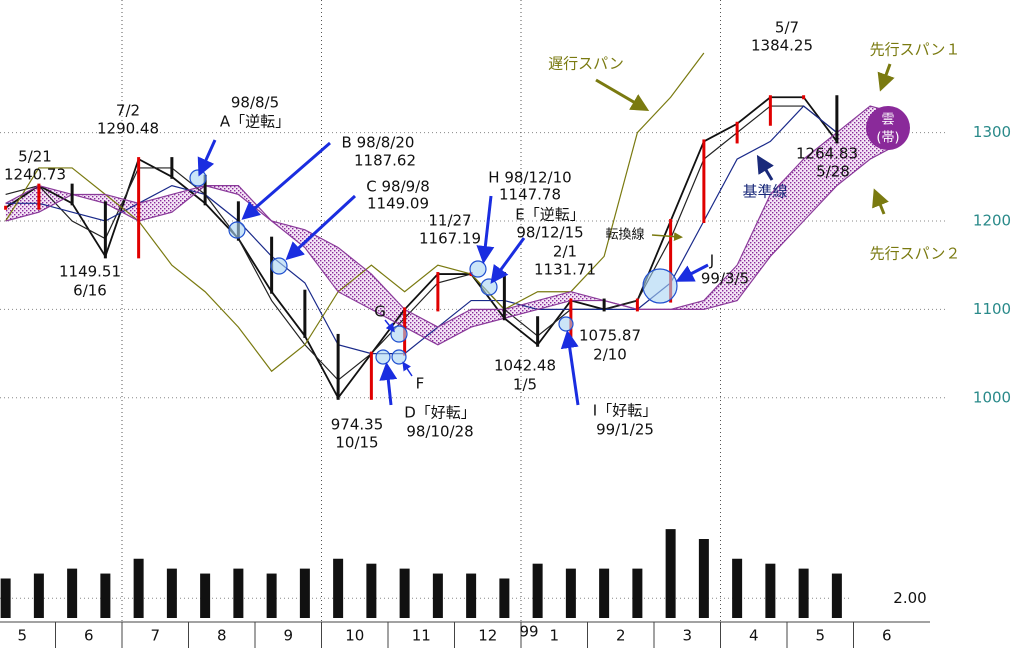 The height and width of the screenshot is (648, 1020). I want to click on annotation: 2/1, so click(565, 252).